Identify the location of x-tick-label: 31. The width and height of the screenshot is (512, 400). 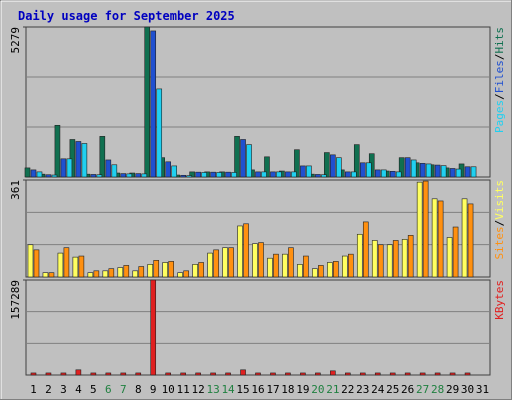
(482, 389).